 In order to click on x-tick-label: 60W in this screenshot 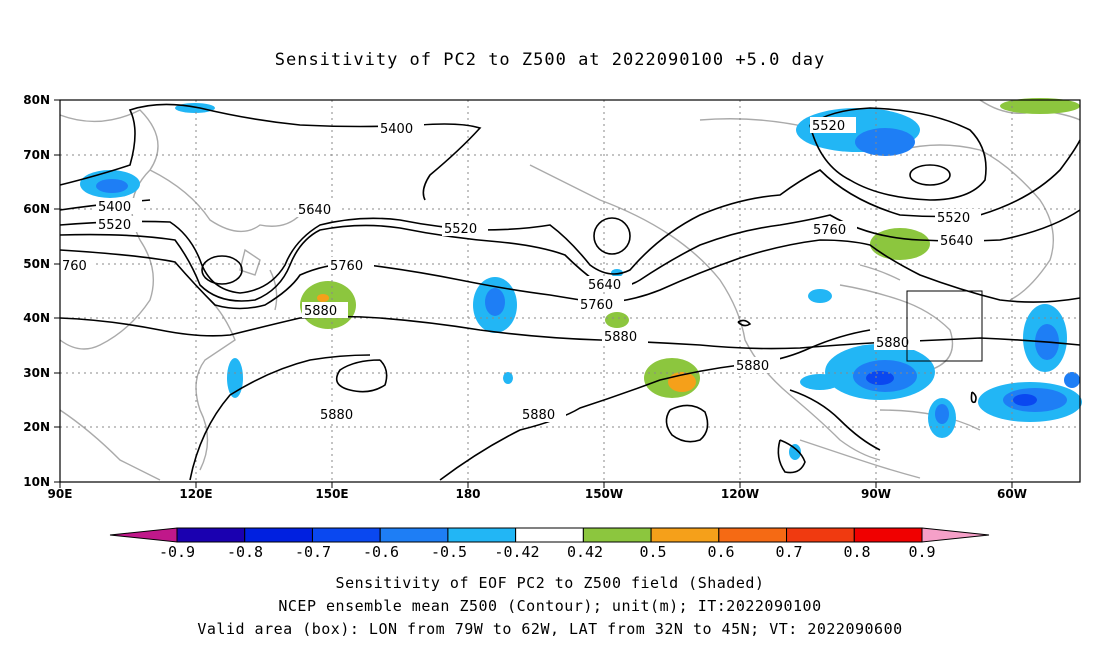, I will do `click(1012, 494)`.